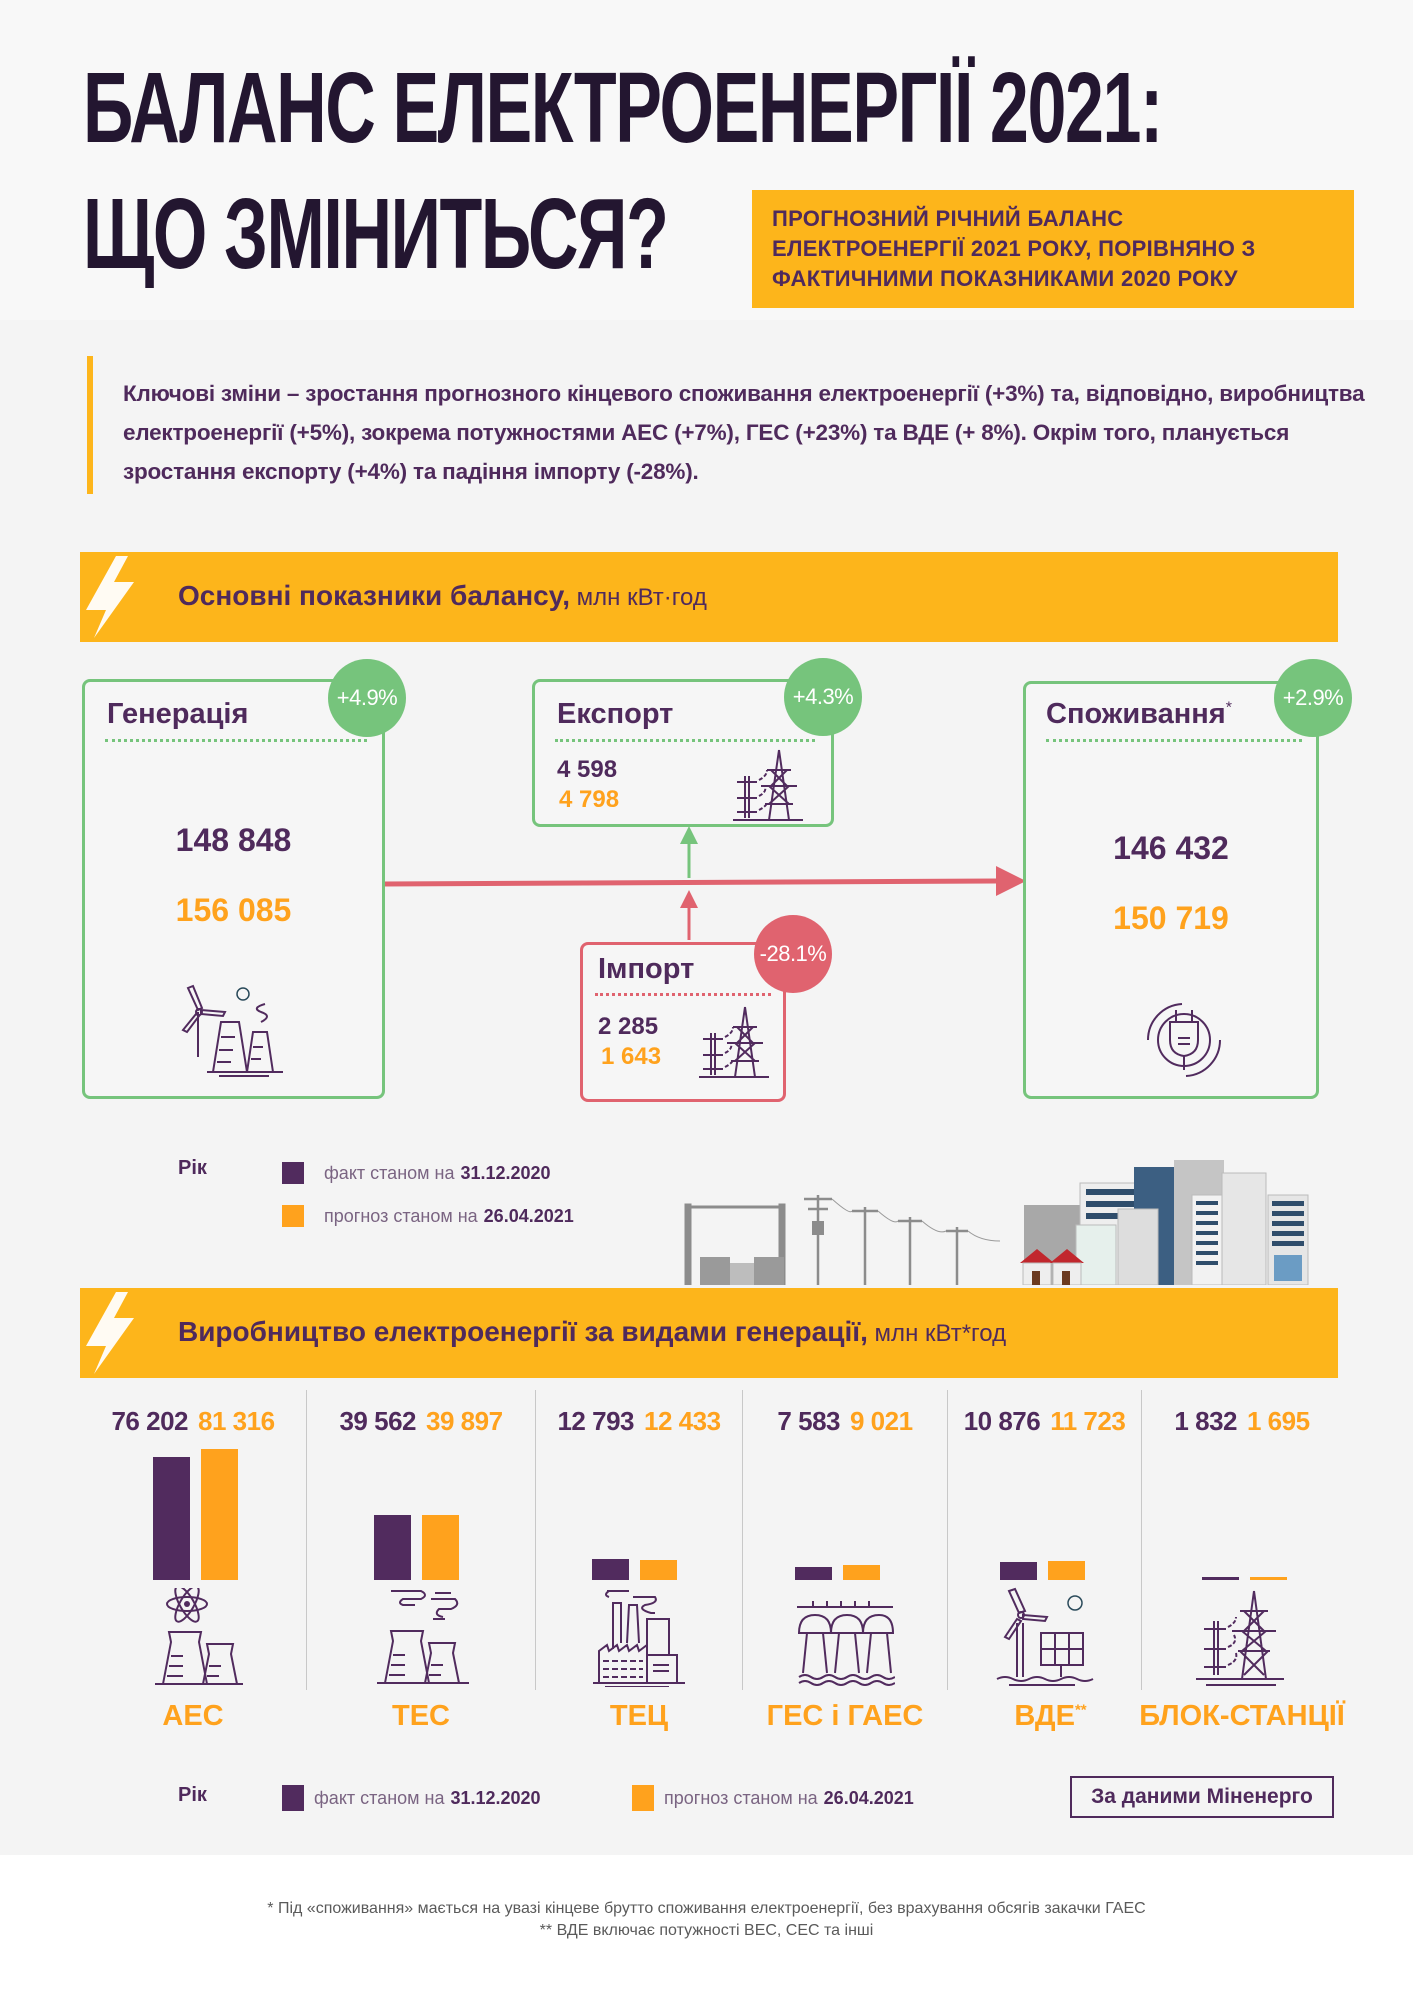 This screenshot has height=2000, width=1413. What do you see at coordinates (1171, 918) in the screenshot?
I see `consumption-forecast-value: 150 719` at bounding box center [1171, 918].